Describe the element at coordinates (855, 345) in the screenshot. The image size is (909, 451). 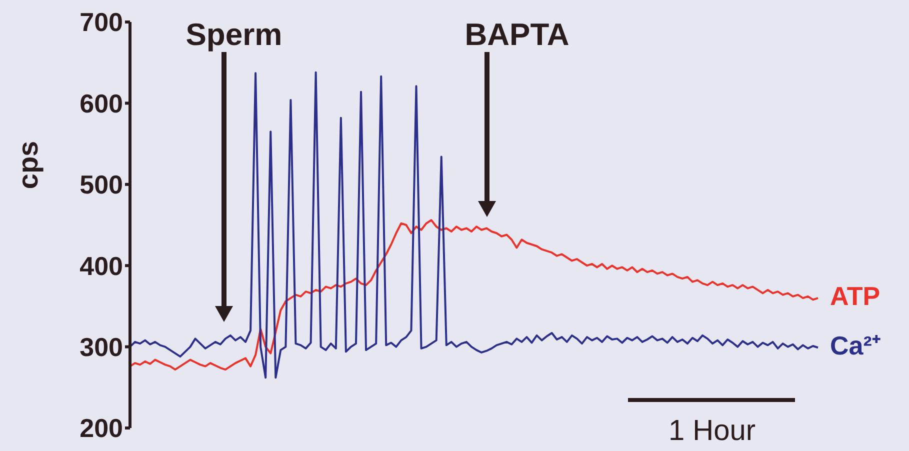
I see `series-label: Ca²⁺` at that location.